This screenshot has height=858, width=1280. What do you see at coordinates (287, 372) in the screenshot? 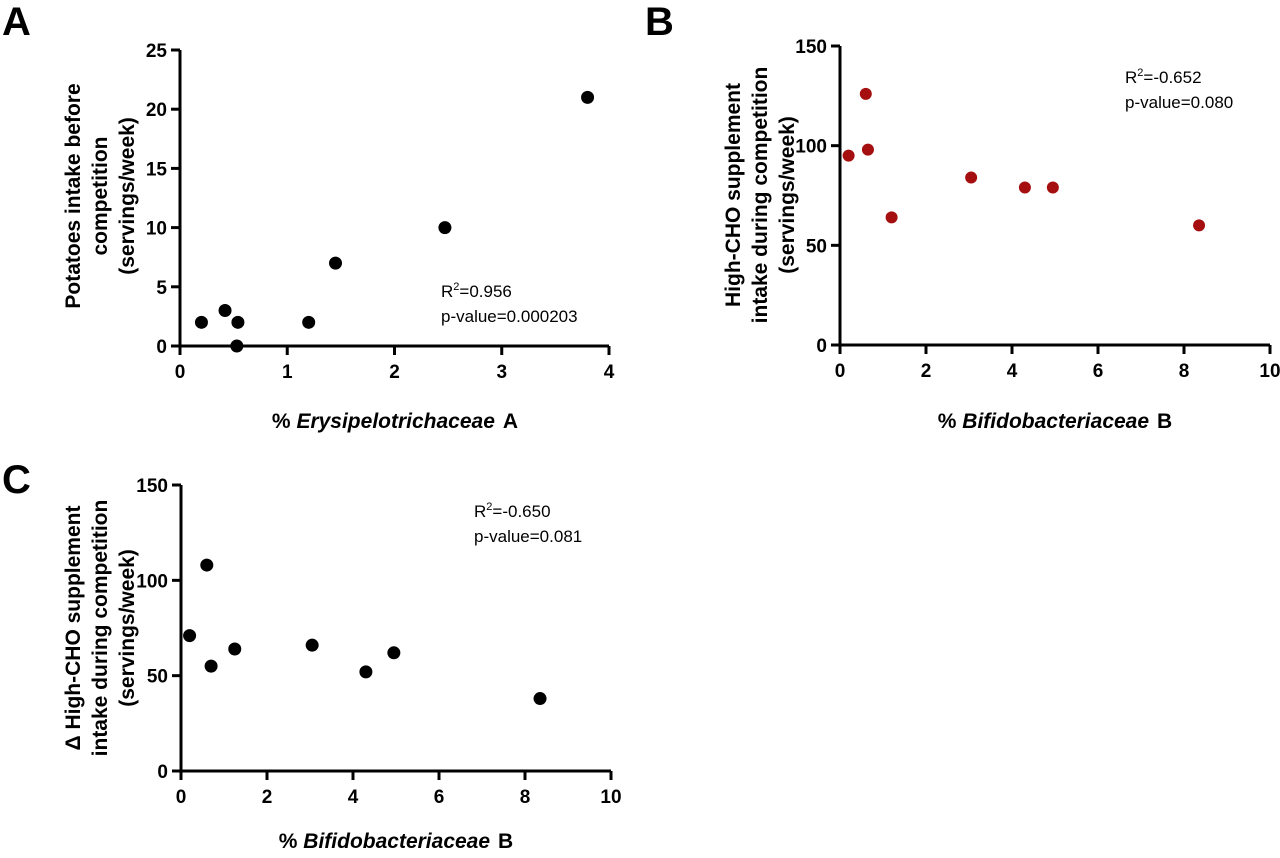
I see `x-tick-label: 1` at bounding box center [287, 372].